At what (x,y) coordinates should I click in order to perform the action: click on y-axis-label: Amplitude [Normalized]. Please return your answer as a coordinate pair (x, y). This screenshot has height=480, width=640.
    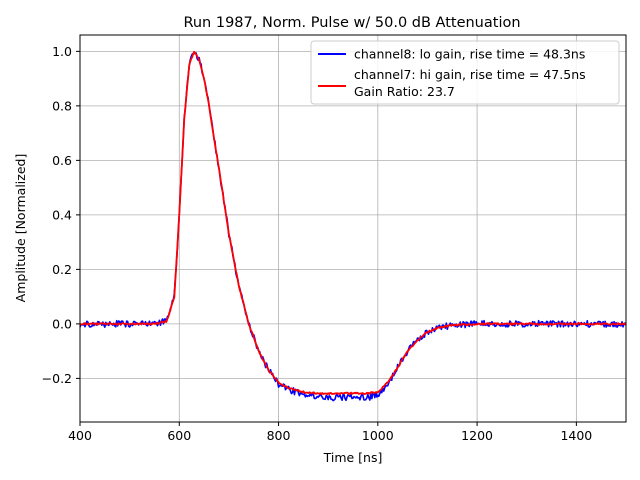
    Looking at the image, I should click on (20, 228).